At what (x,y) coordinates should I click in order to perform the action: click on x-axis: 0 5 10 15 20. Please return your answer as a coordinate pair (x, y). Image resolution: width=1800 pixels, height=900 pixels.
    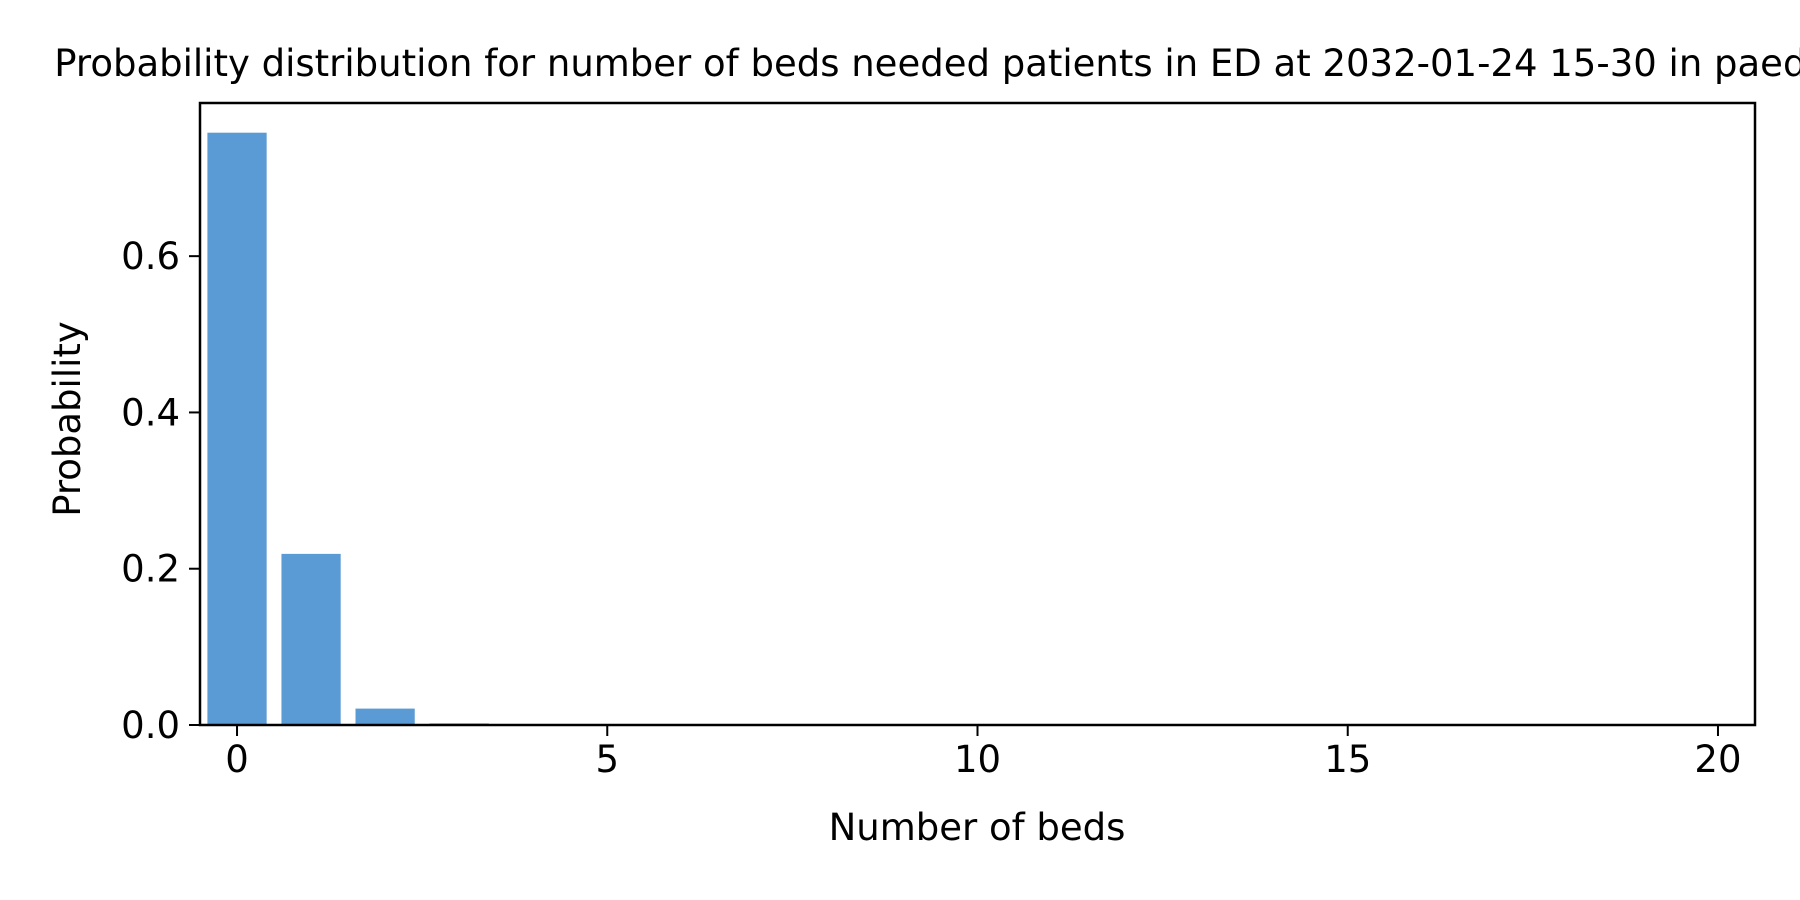
    Looking at the image, I should click on (983, 753).